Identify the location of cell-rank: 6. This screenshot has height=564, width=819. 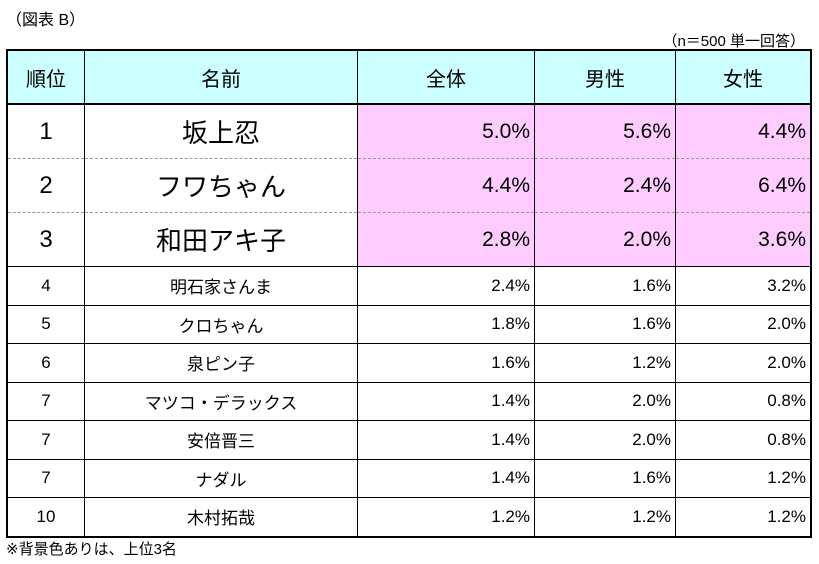
(45, 363).